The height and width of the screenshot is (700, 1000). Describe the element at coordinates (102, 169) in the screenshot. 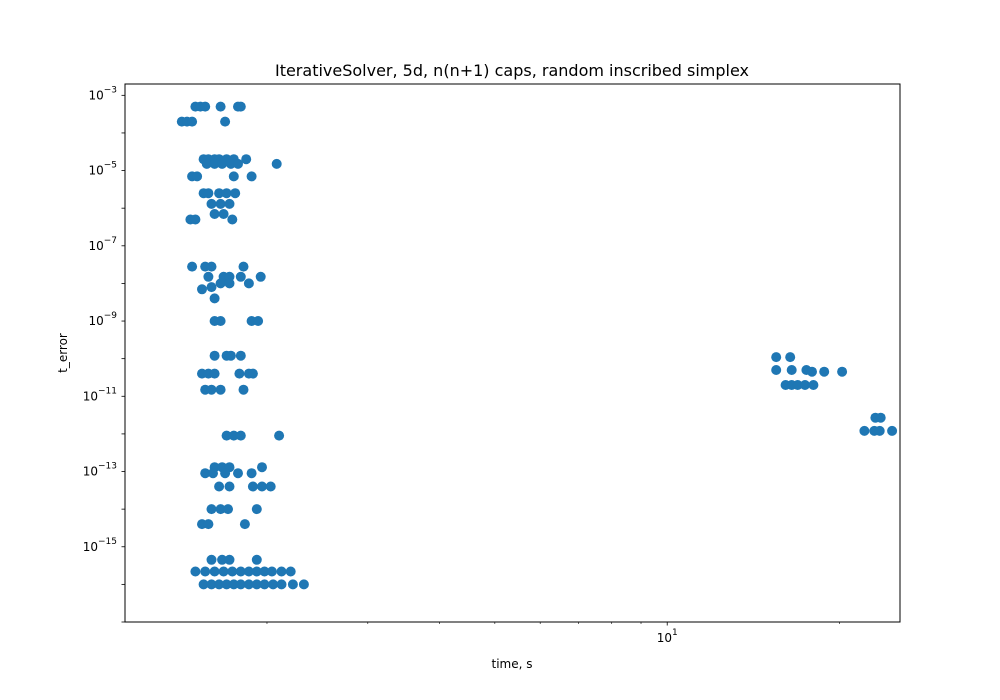

I see `y-tick-label: 10⁻⁵` at that location.